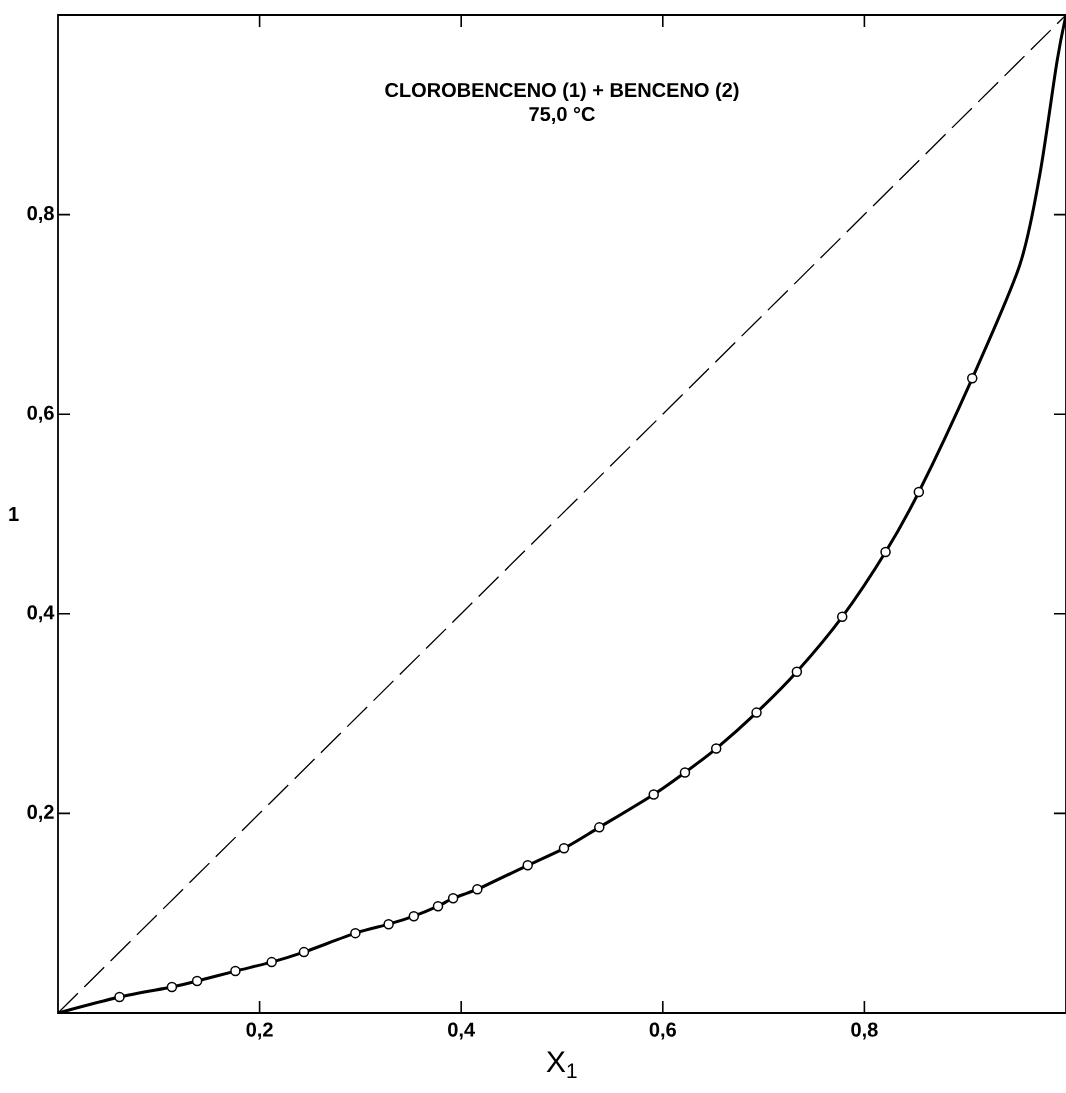 The height and width of the screenshot is (1093, 1066). Describe the element at coordinates (461, 1031) in the screenshot. I see `x-tick-label: 0,4` at that location.